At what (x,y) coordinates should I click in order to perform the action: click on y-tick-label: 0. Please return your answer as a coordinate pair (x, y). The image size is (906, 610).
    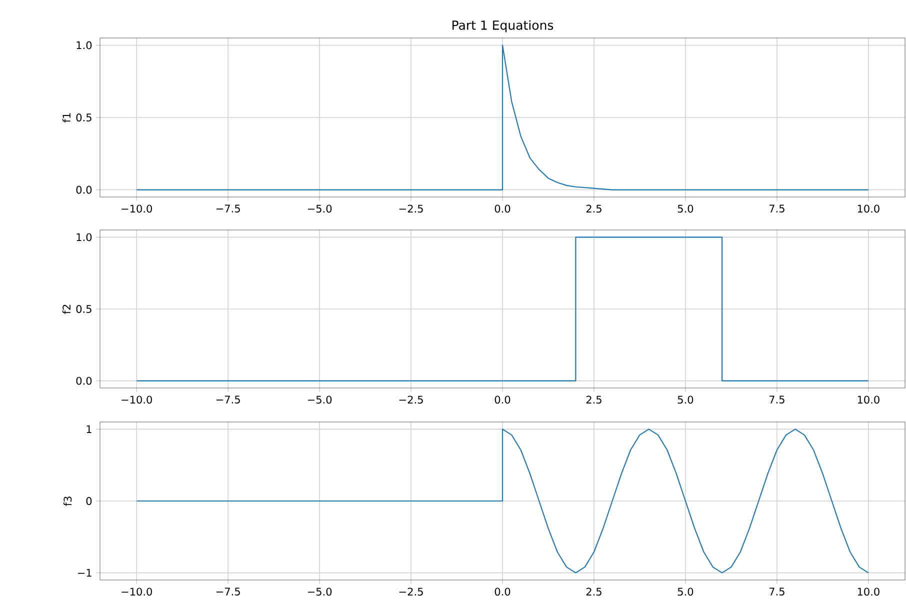
    Looking at the image, I should click on (89, 501).